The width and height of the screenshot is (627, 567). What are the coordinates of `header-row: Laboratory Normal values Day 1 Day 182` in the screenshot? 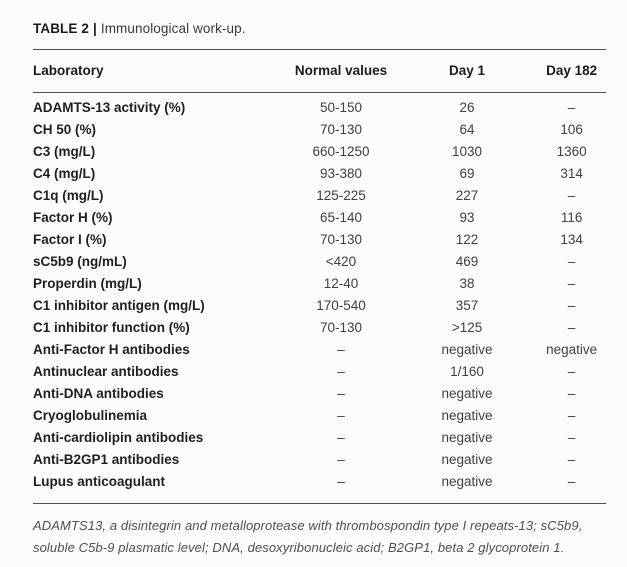 It's located at (319, 71).